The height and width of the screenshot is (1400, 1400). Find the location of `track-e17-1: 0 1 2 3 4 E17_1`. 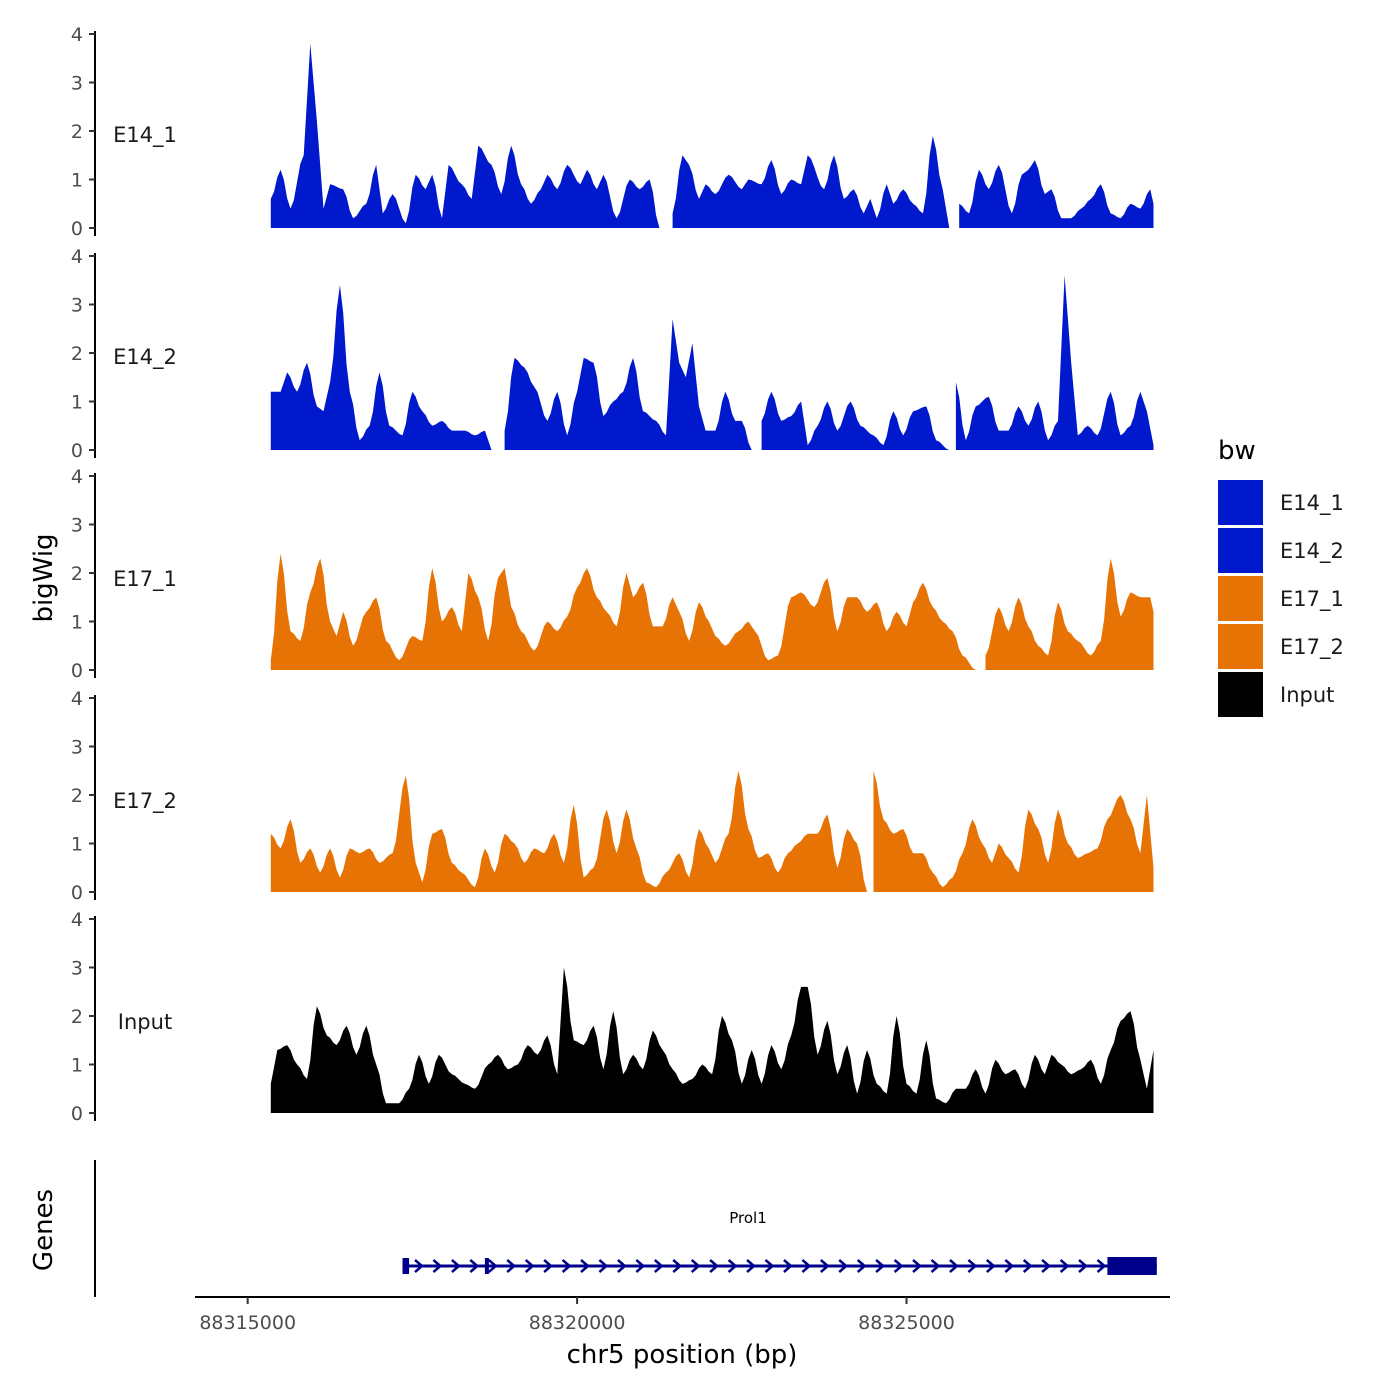

track-e17-1: 0 1 2 3 4 E17_1 is located at coordinates (612, 574).